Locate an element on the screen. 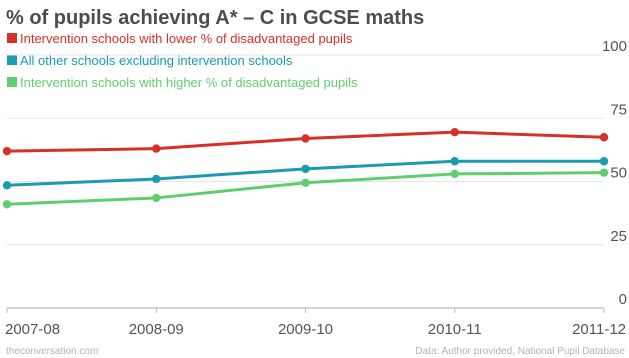 Image resolution: width=629 pixels, height=358 pixels. y-tick-label: 50 is located at coordinates (618, 173).